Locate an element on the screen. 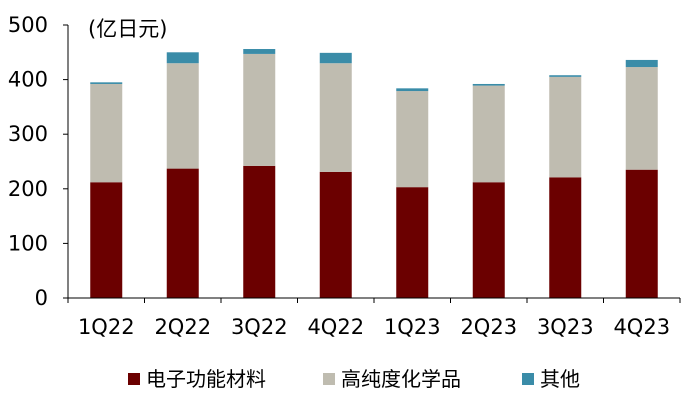  x-axis: 1Q22 2Q22 3Q22 4Q22 1Q23 2Q23 3Q23 4Q23 is located at coordinates (374, 318).